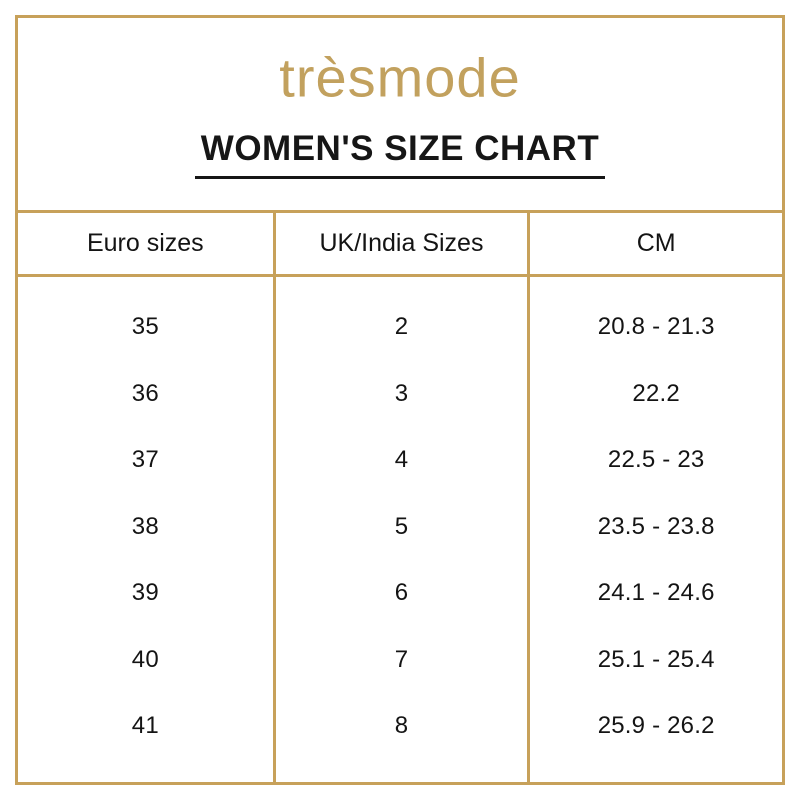 The height and width of the screenshot is (800, 800). I want to click on column-header-uk-india-sizes: UK/India Sizes, so click(401, 245).